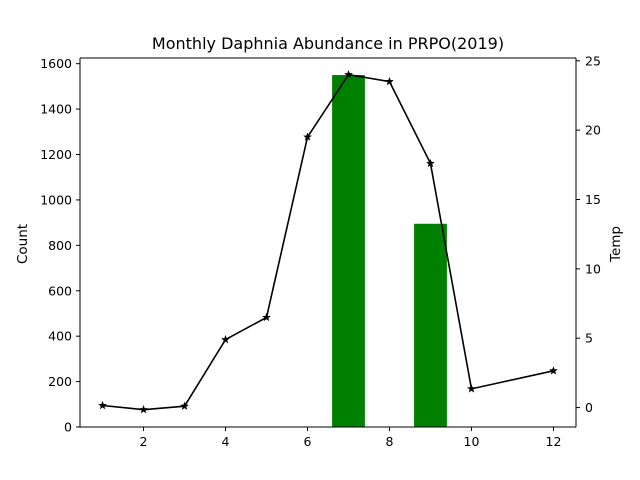  Describe the element at coordinates (389, 251) in the screenshot. I see `bars-layer` at that location.